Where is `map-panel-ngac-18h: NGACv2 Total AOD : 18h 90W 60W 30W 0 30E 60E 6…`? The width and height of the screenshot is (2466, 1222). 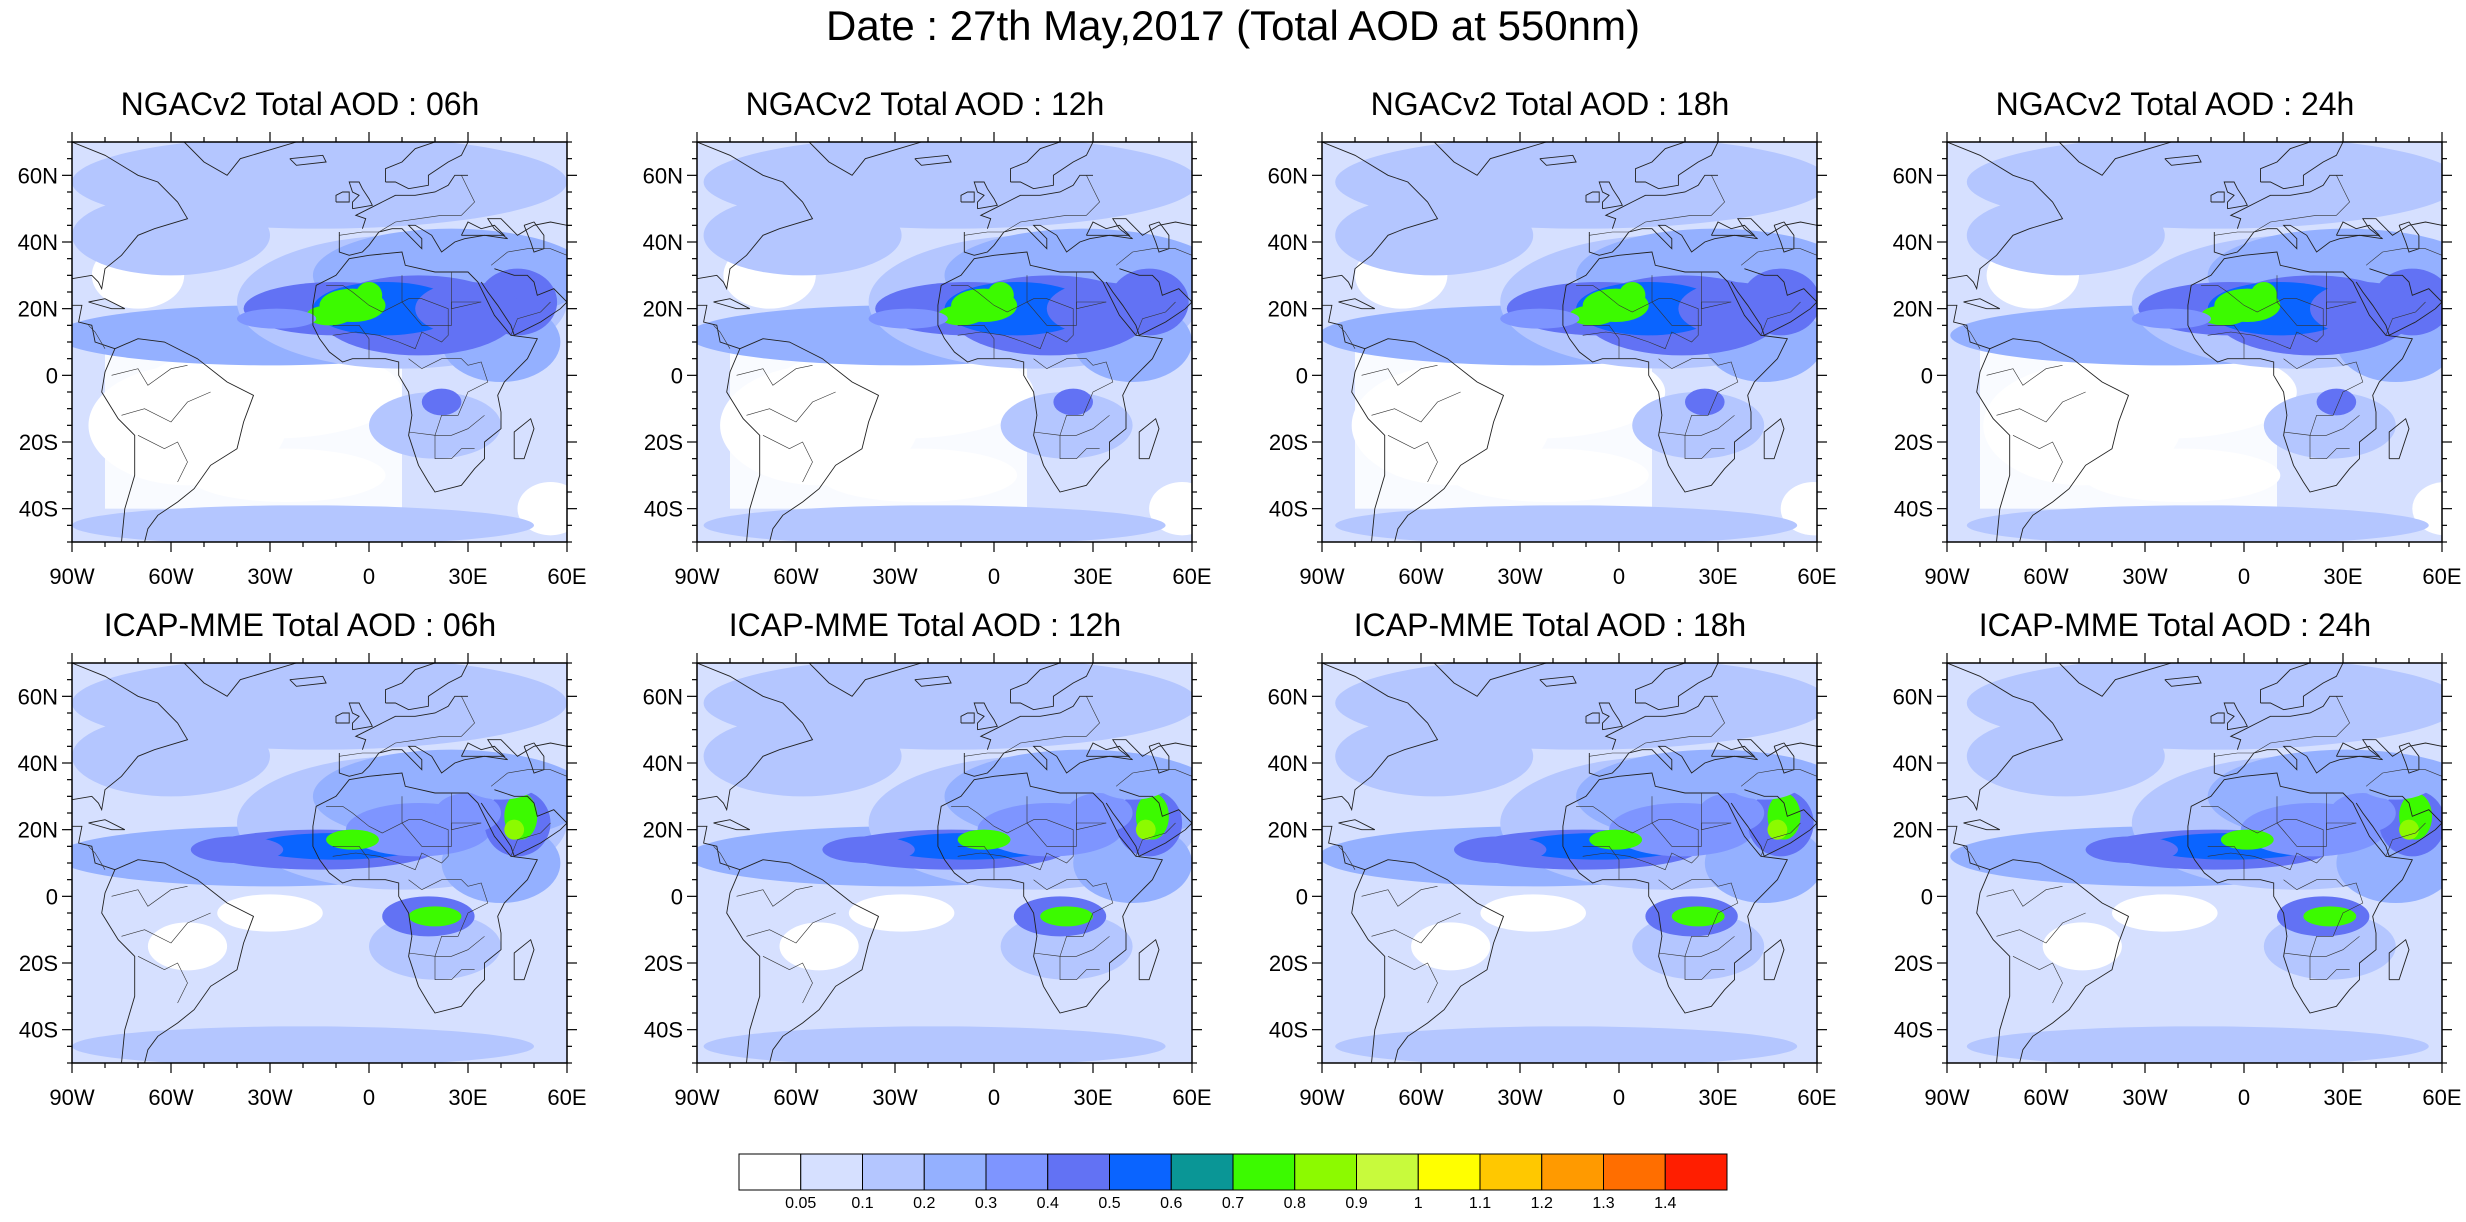
map-panel-ngac-18h: NGACv2 Total AOD : 18h 90W 60W 30W 0 30E 60E 6… is located at coordinates (1550, 341).